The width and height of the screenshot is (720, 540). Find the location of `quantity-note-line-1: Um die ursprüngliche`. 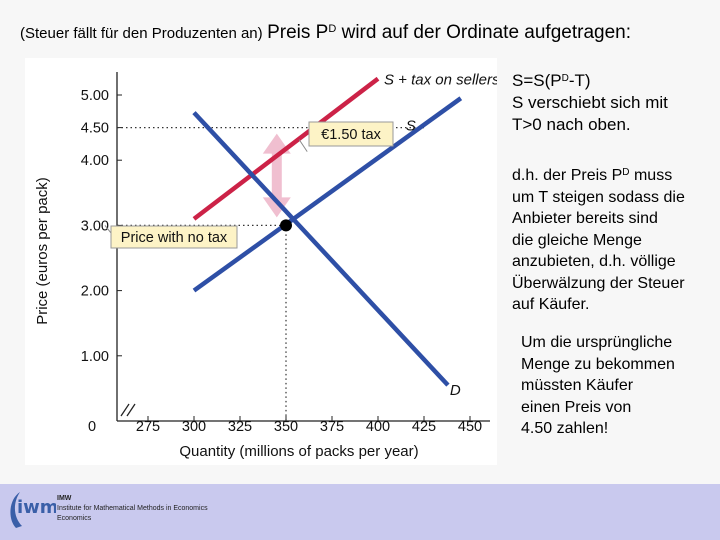

quantity-note-line-1: Um die ursprüngliche is located at coordinates (597, 342).